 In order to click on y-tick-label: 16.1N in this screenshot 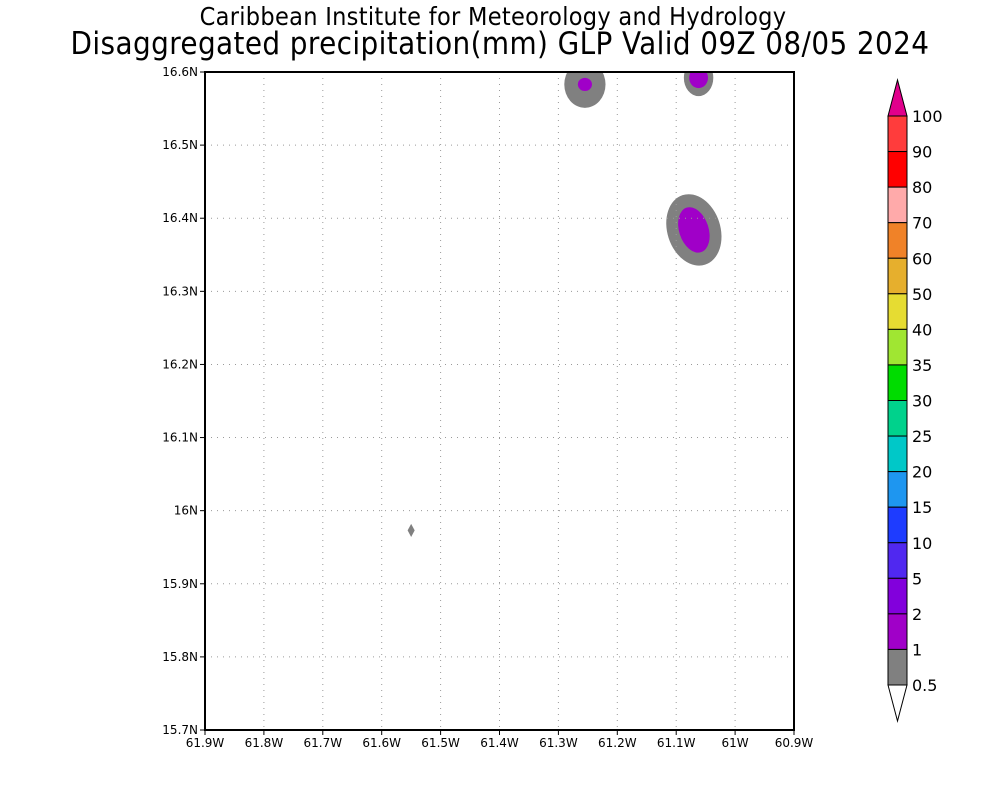, I will do `click(180, 438)`.